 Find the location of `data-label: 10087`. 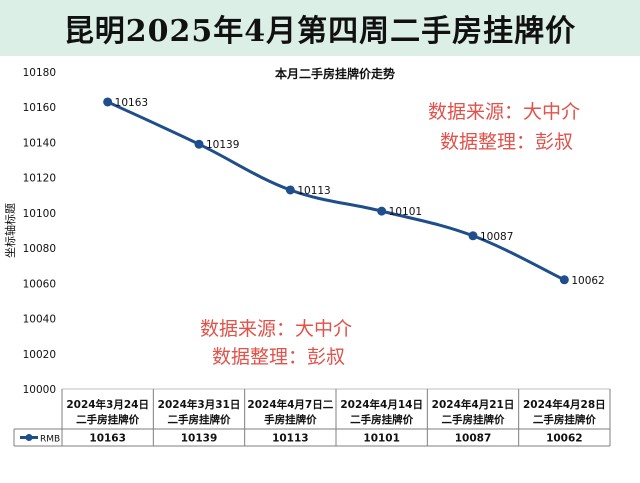

data-label: 10087 is located at coordinates (496, 237).